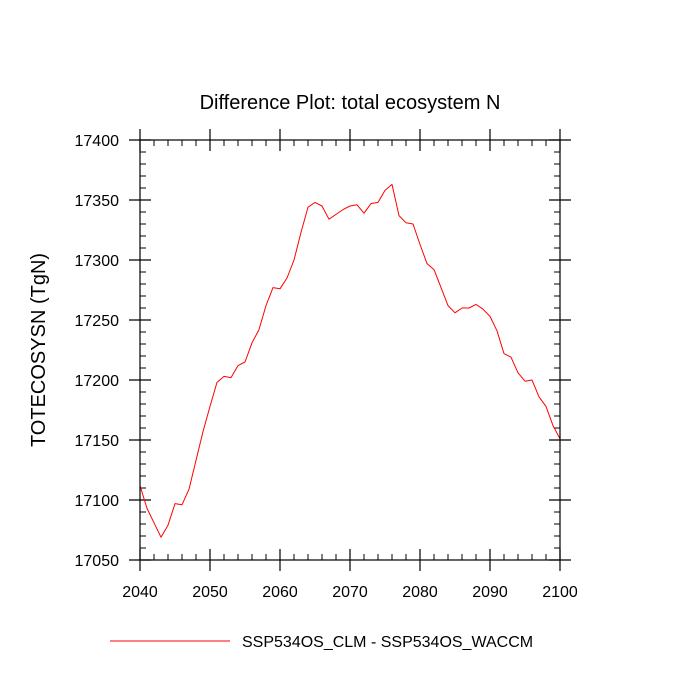 The width and height of the screenshot is (700, 700). Describe the element at coordinates (97, 321) in the screenshot. I see `y-tick-label: 17250` at that location.